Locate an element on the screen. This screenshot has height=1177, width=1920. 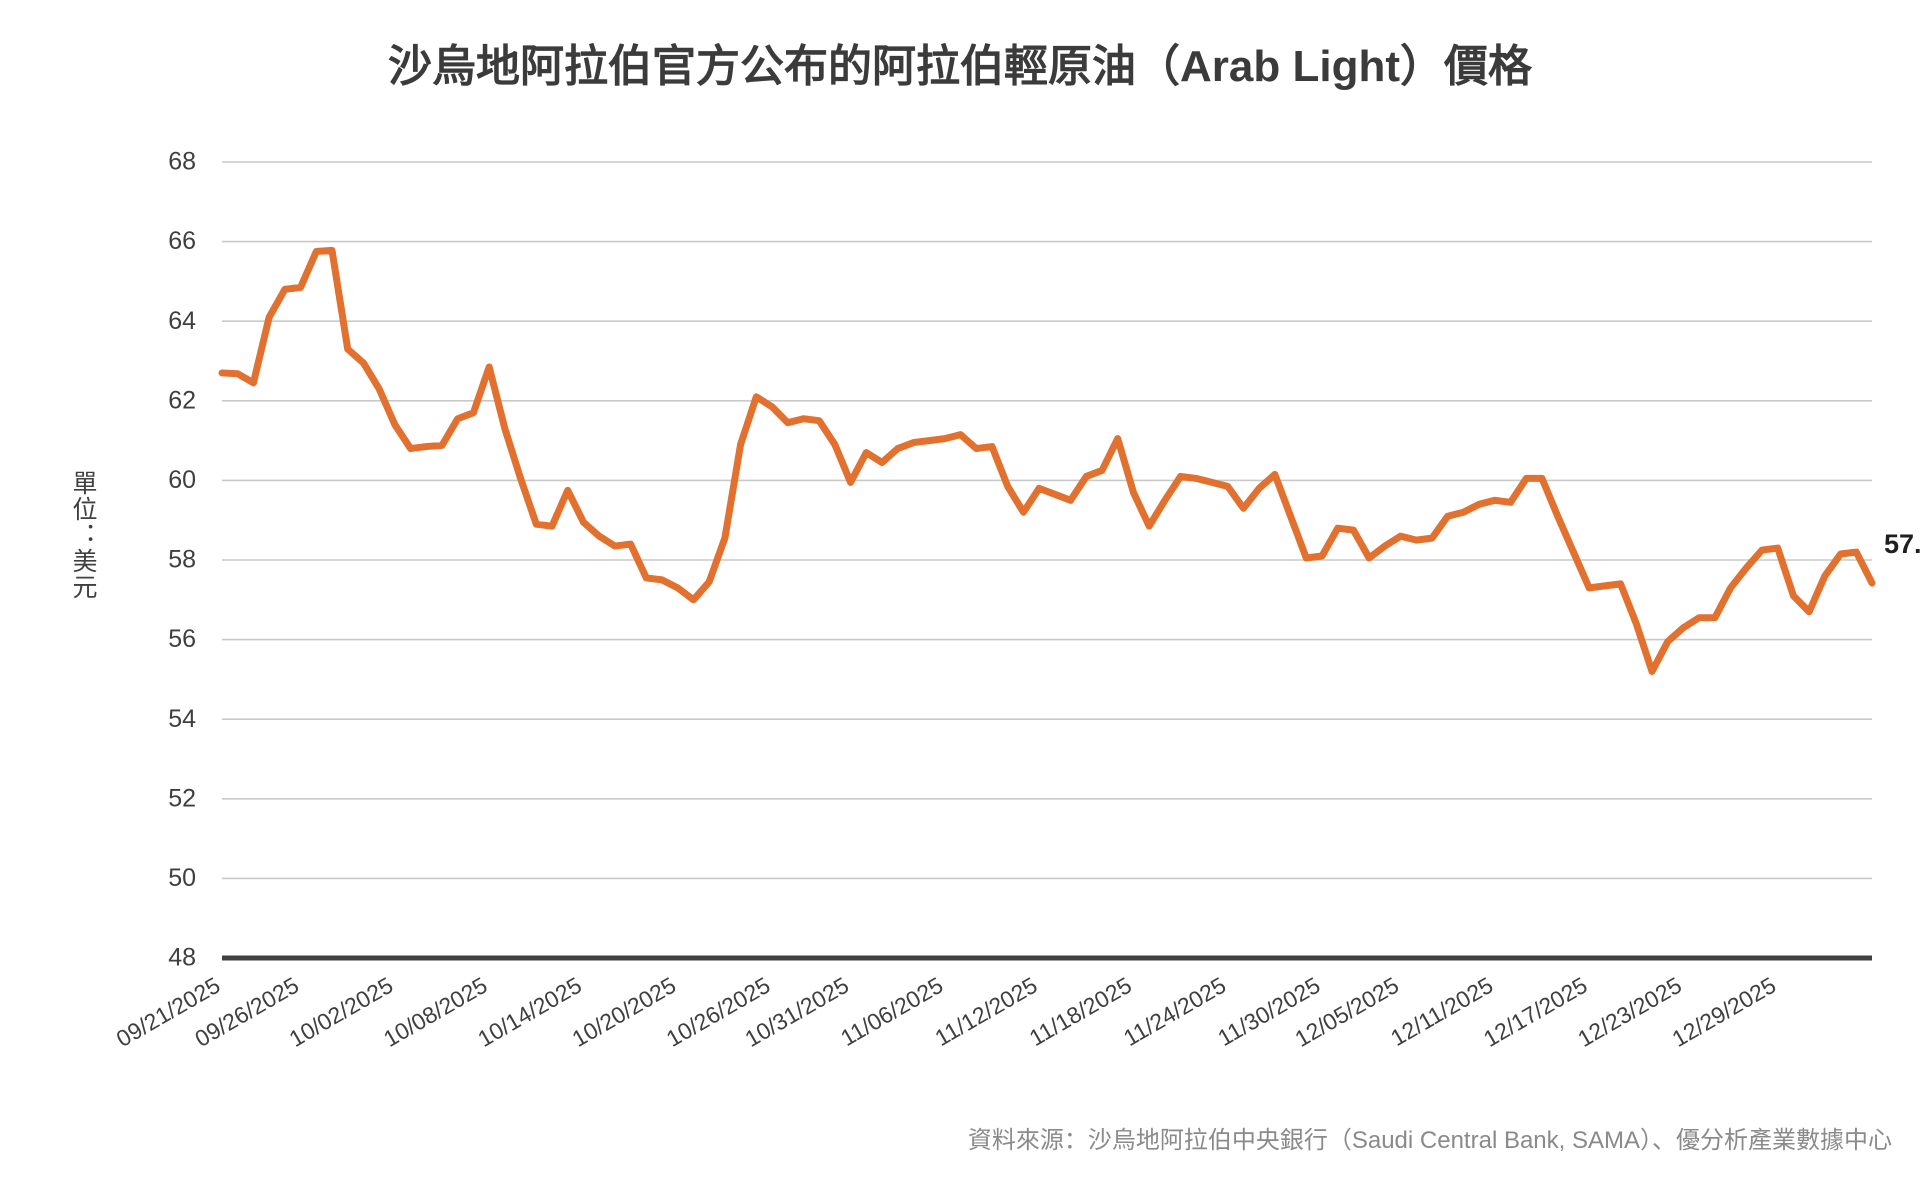
x-axis-tick-label: 10/14/2025 is located at coordinates (529, 1012).